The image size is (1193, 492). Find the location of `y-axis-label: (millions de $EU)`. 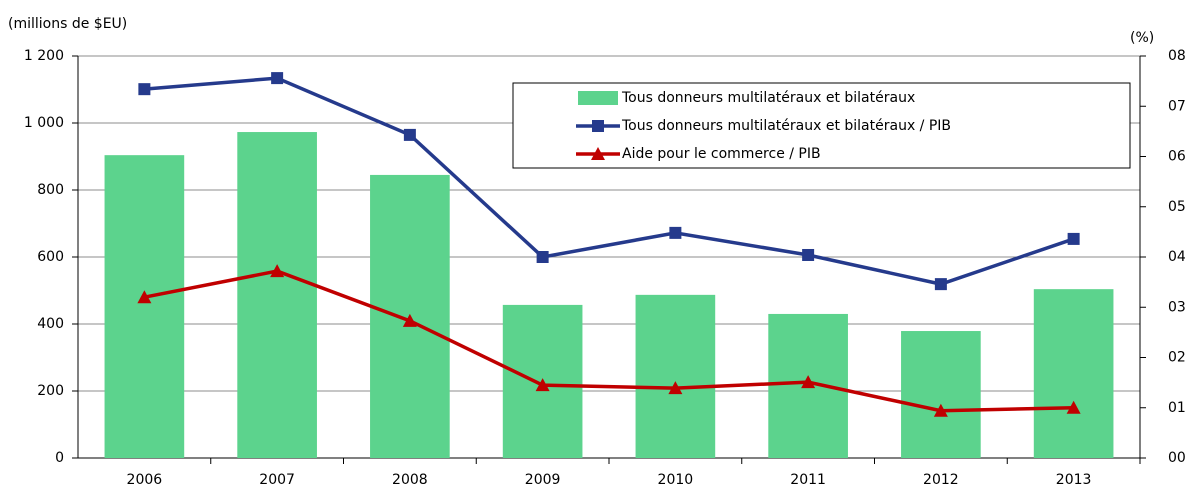

y-axis-label: (millions de $EU) is located at coordinates (67, 24).